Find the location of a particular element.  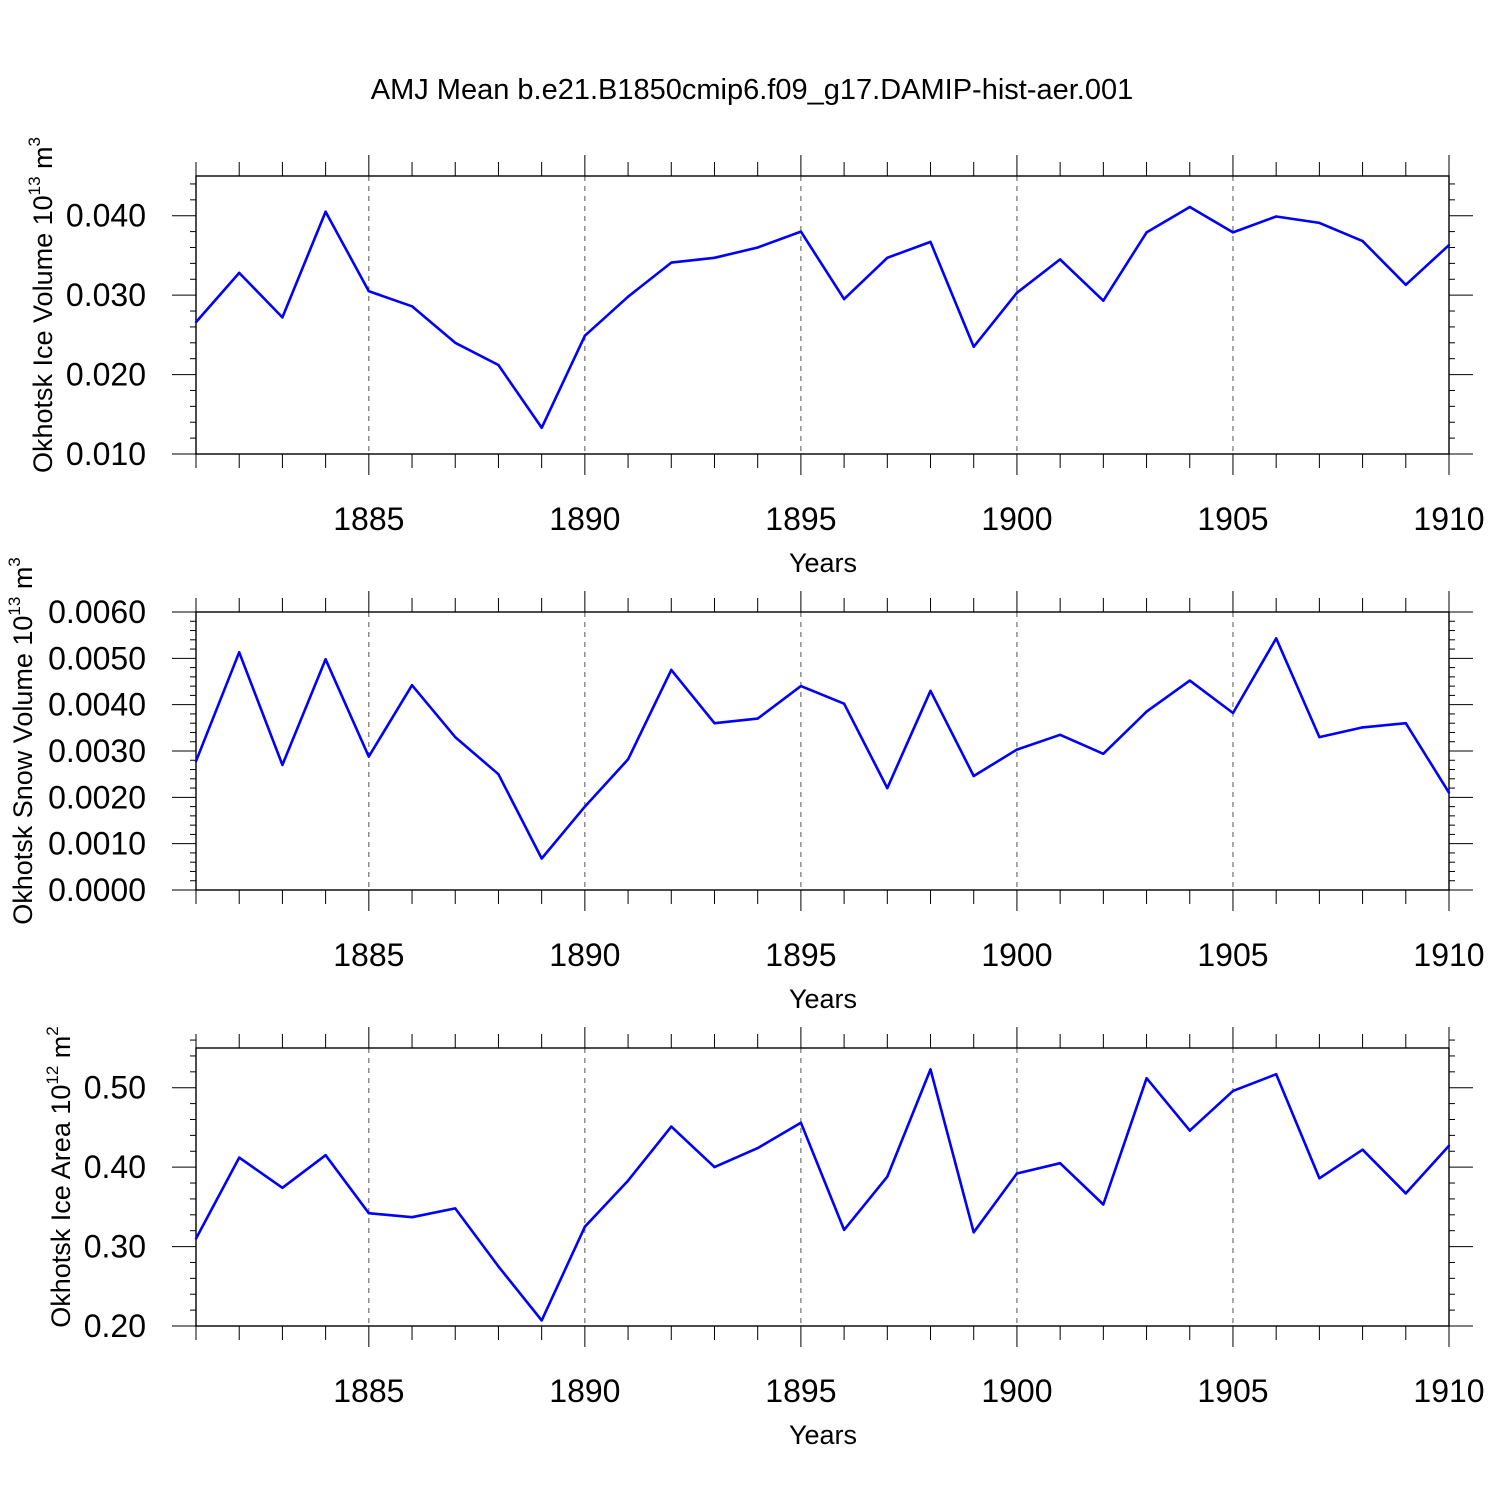

data-point-1906 is located at coordinates (1276, 638).